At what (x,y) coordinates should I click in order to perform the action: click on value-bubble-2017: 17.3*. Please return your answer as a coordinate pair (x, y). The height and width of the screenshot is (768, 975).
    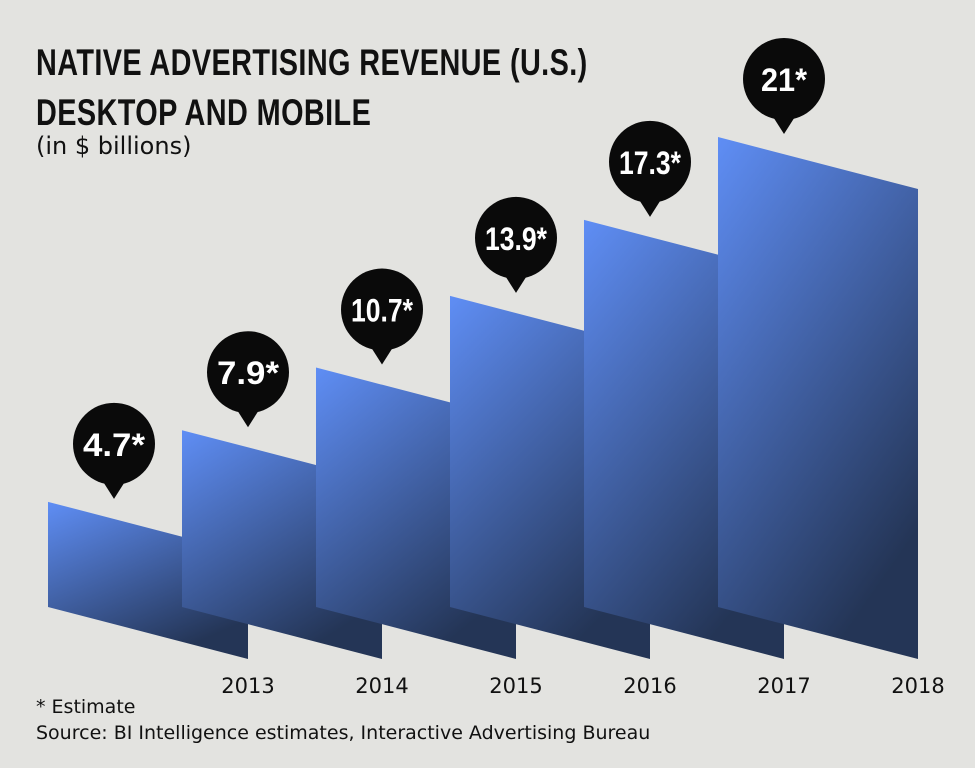
    Looking at the image, I should click on (650, 168).